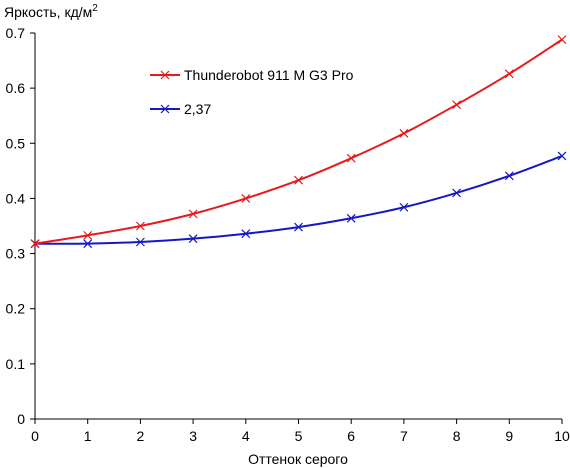  What do you see at coordinates (299, 436) in the screenshot?
I see `x-tick-label: 5` at bounding box center [299, 436].